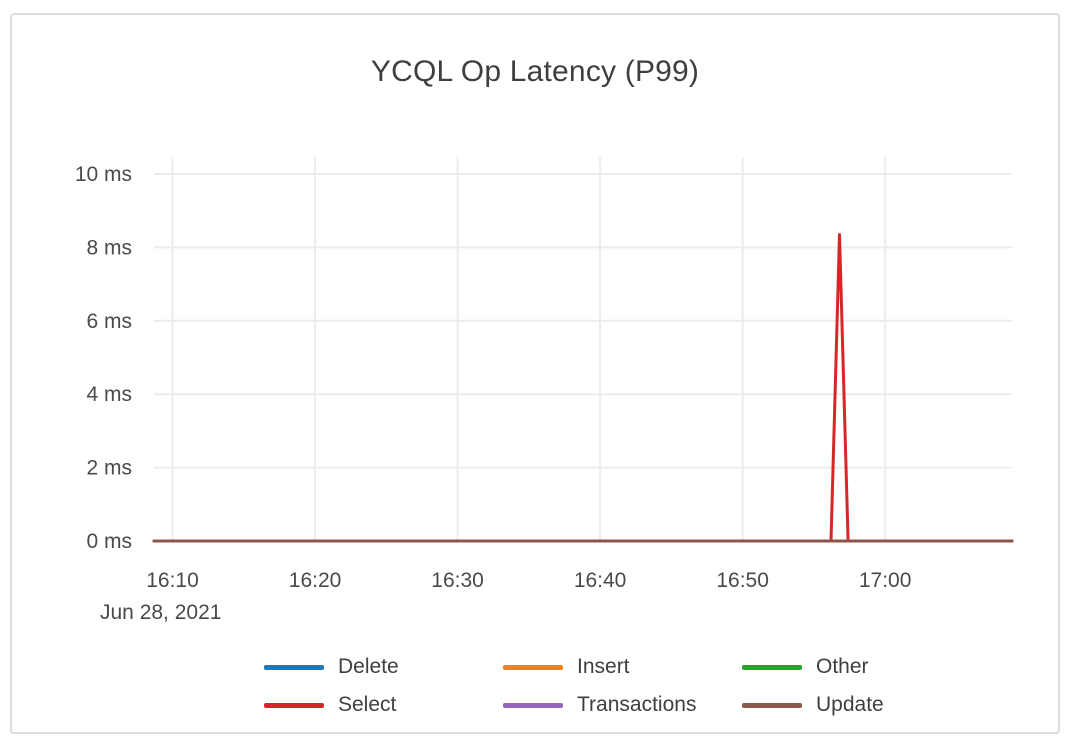  I want to click on y-tick-label: 0 ms, so click(109, 541).